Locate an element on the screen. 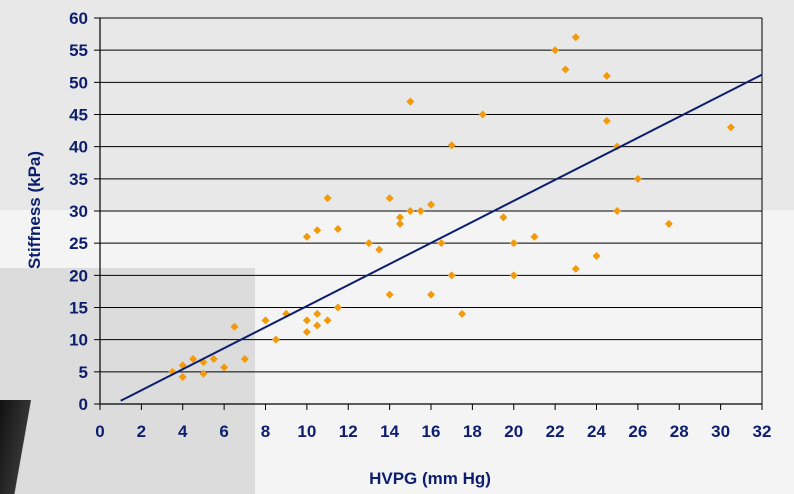 The image size is (794, 494). y-tick-label: 25 is located at coordinates (78, 243).